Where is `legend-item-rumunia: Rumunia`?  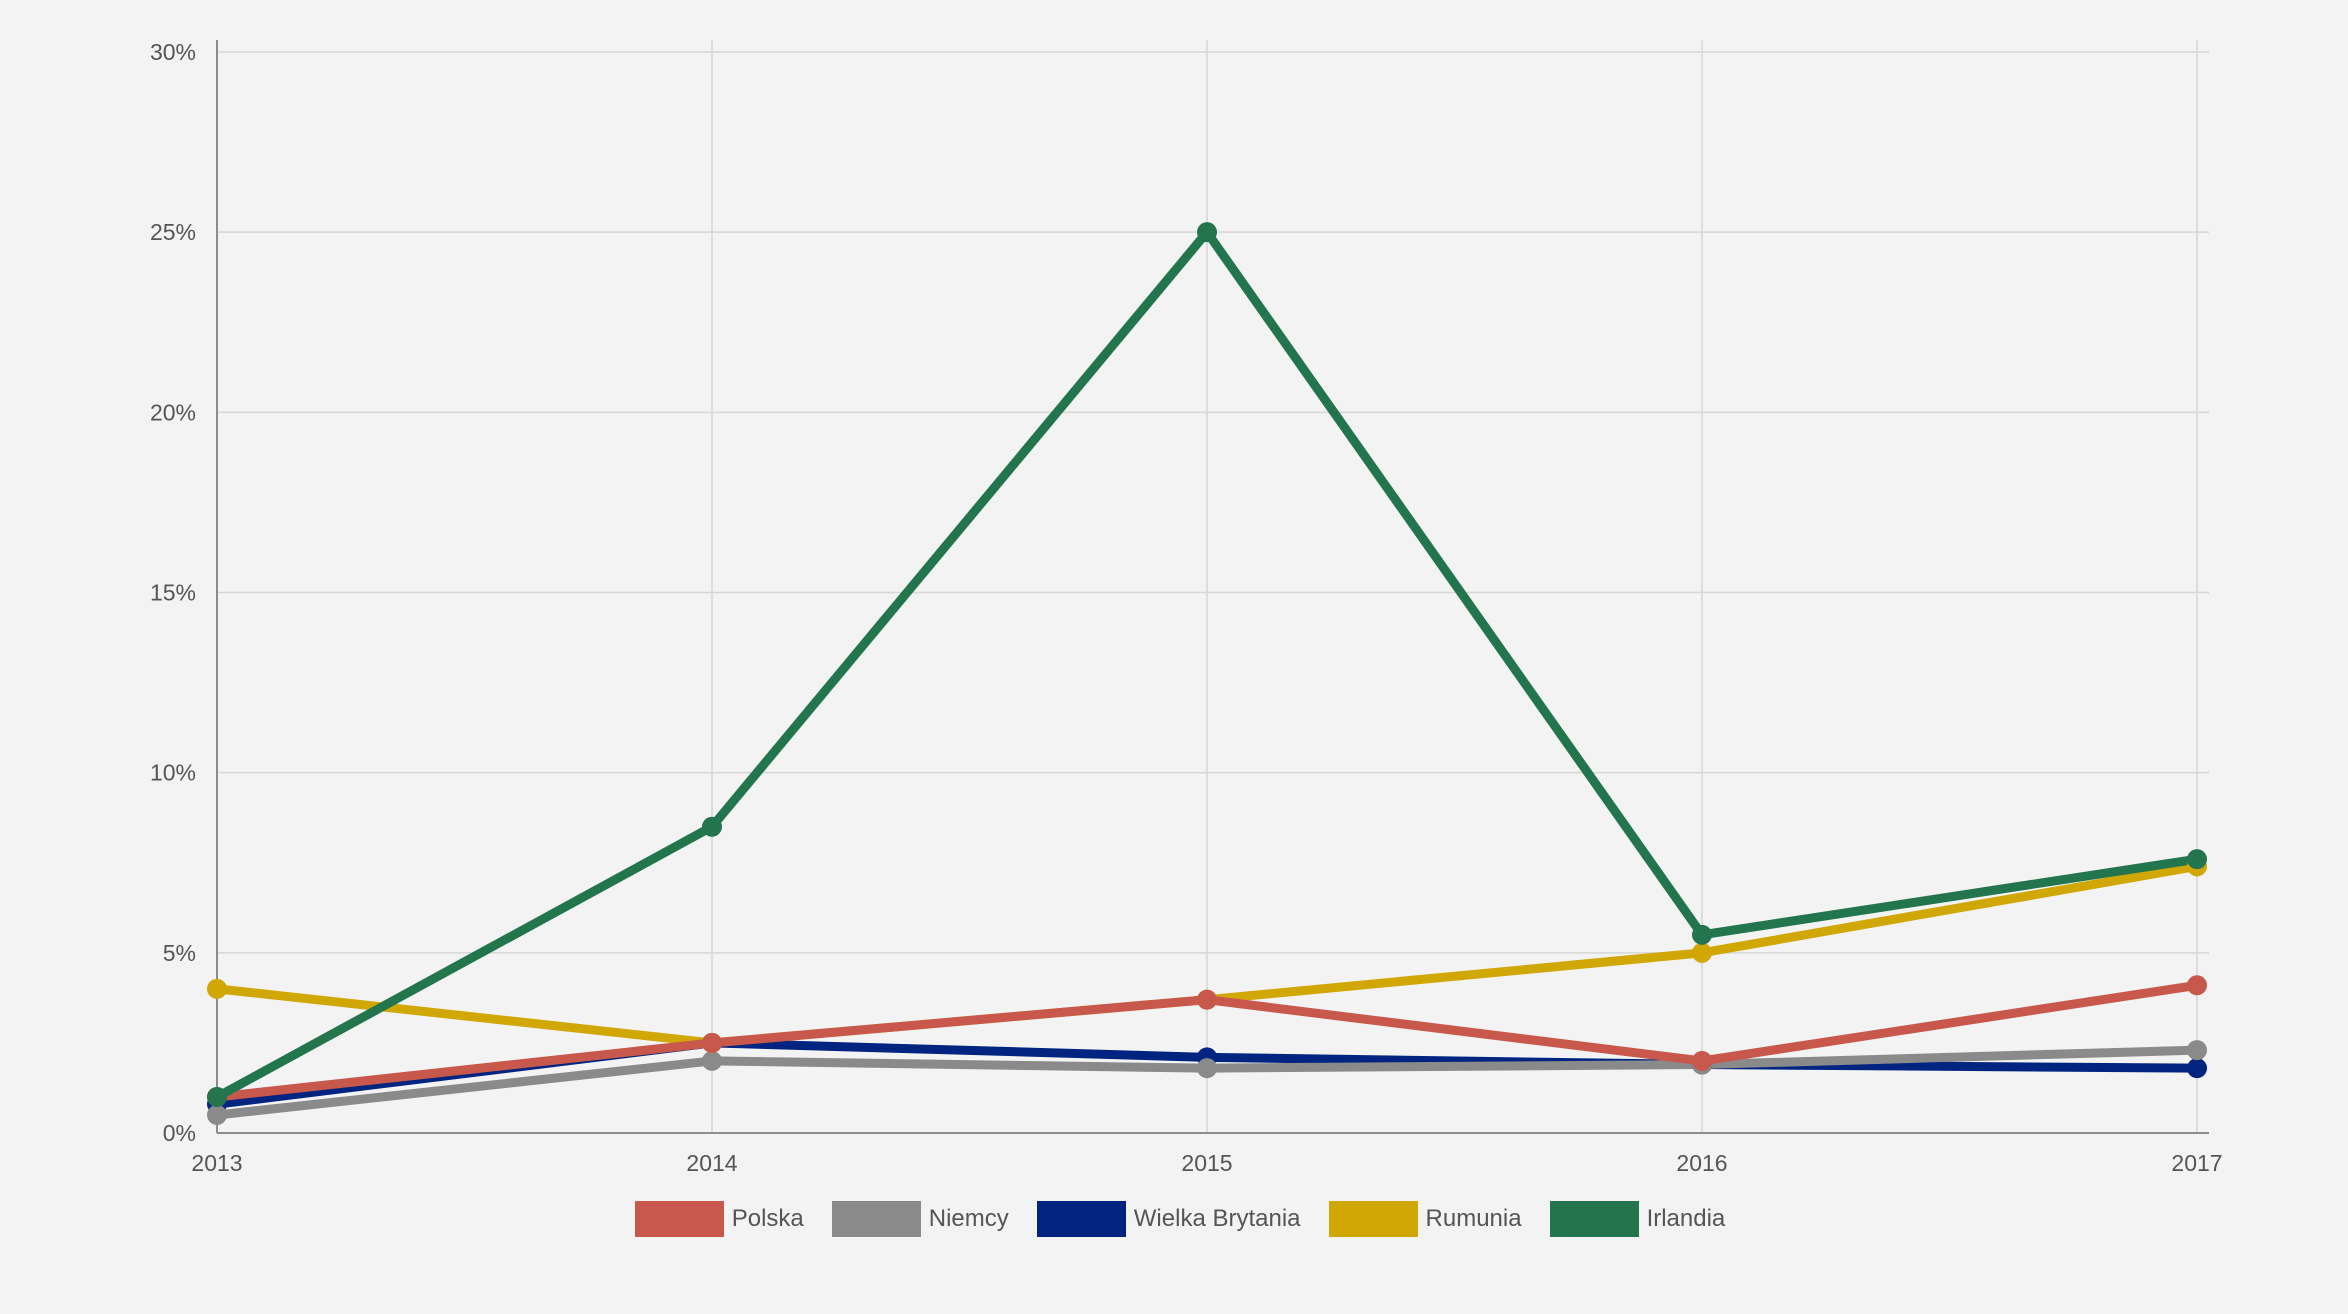
legend-item-rumunia: Rumunia is located at coordinates (1419, 1219).